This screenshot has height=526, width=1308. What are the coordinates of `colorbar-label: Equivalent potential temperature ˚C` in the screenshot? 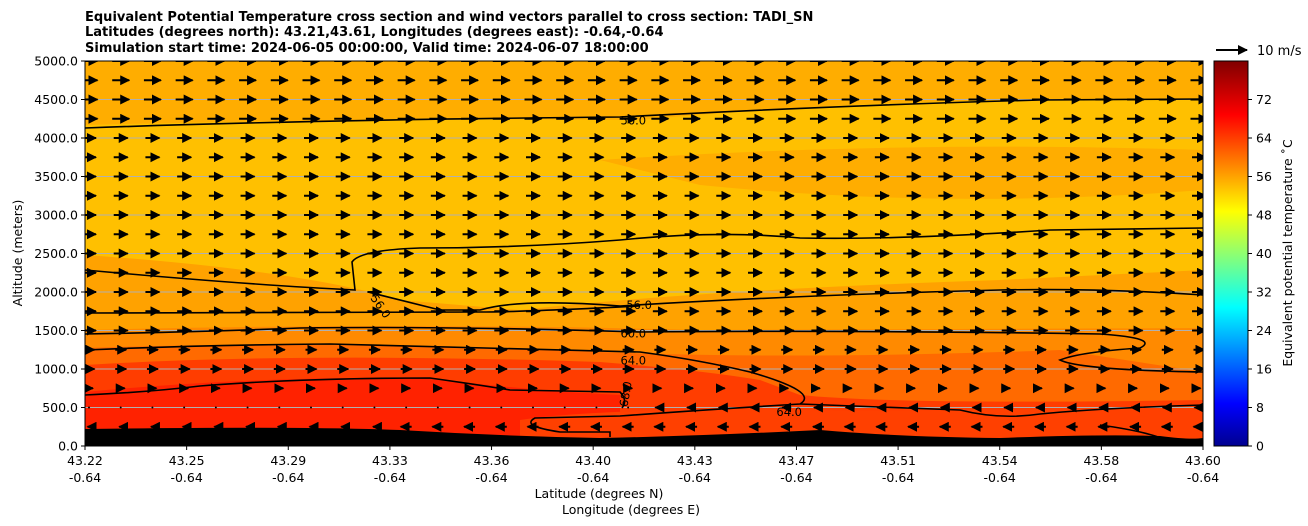 It's located at (1287, 253).